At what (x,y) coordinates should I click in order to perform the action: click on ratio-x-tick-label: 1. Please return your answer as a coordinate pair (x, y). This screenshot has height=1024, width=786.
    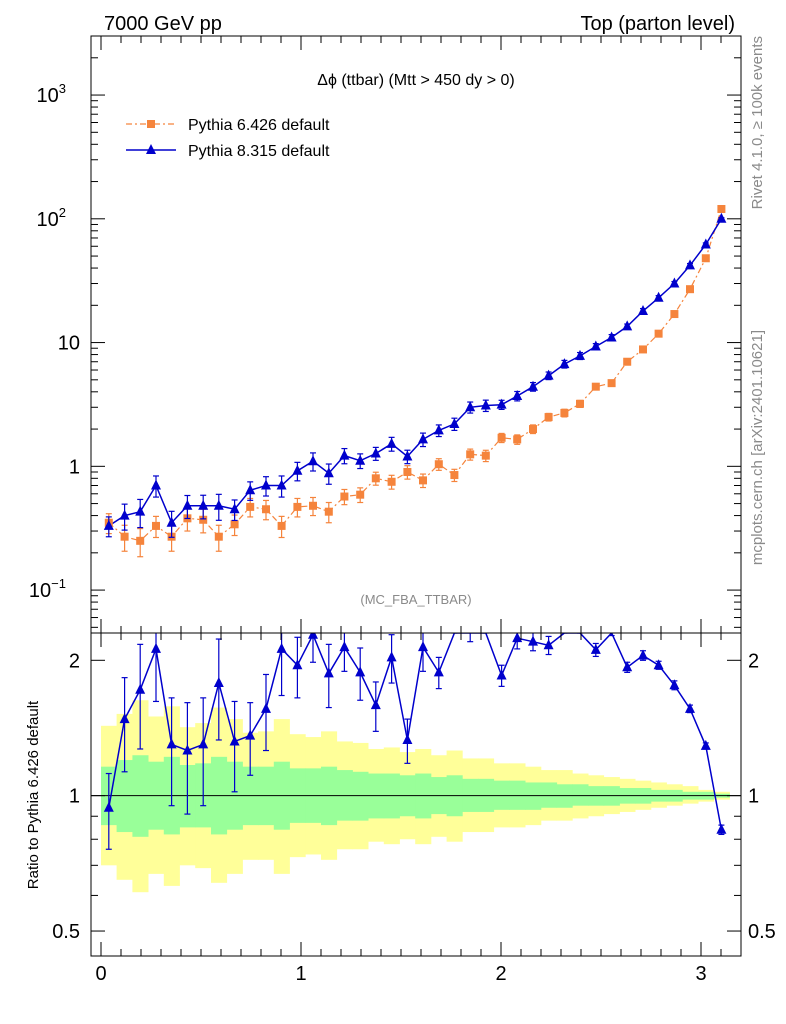
    Looking at the image, I should click on (300, 974).